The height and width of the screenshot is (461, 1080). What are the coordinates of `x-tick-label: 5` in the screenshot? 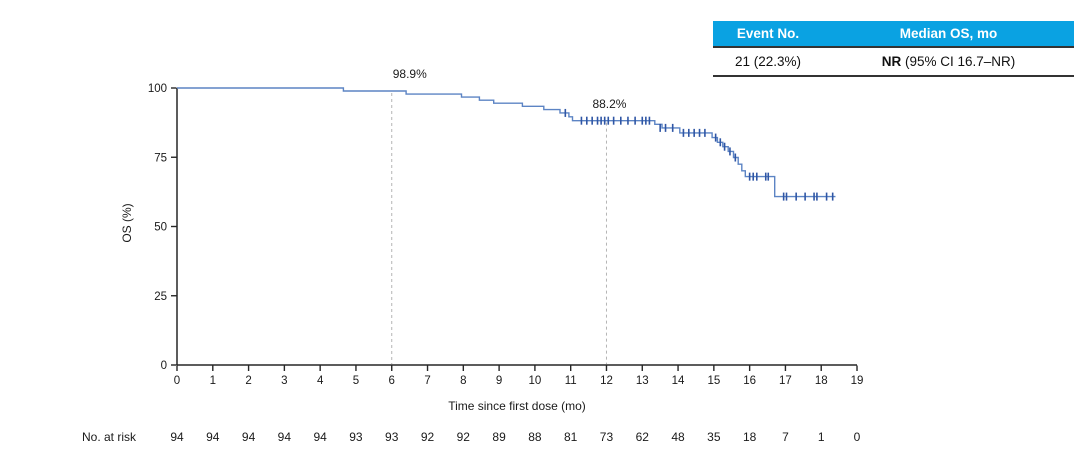 It's located at (356, 381).